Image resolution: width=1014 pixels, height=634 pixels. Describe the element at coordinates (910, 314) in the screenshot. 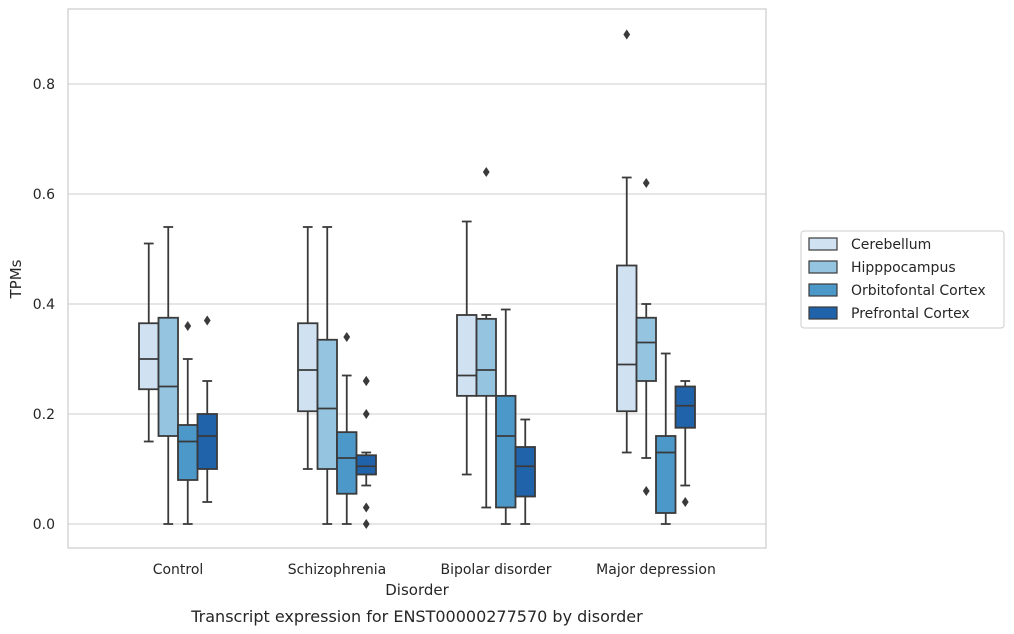

I see `legend-label: Prefrontal Cortex` at that location.